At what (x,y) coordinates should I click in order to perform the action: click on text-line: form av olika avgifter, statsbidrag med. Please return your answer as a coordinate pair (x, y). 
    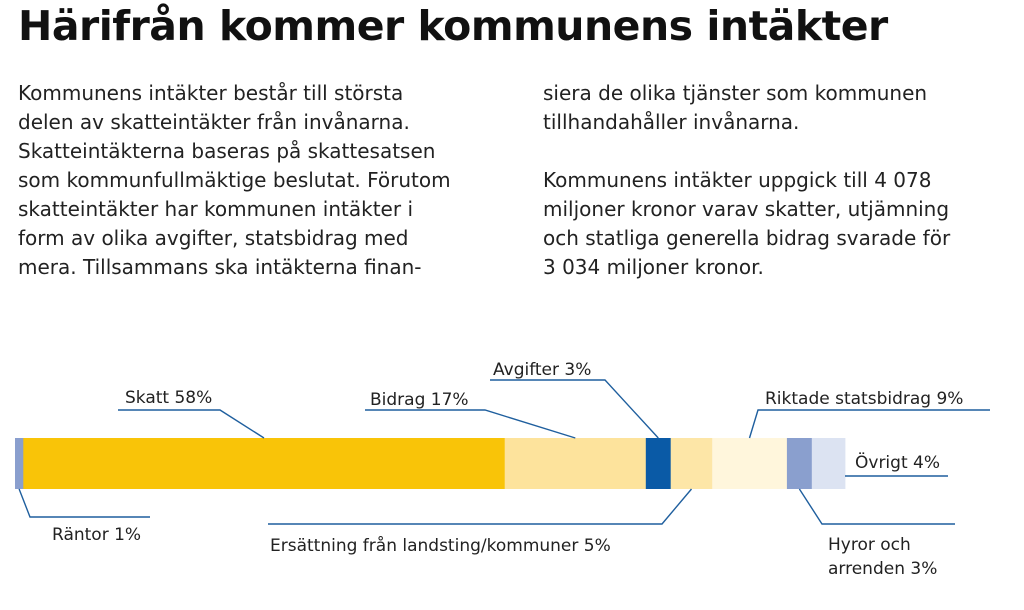
    Looking at the image, I should click on (213, 238).